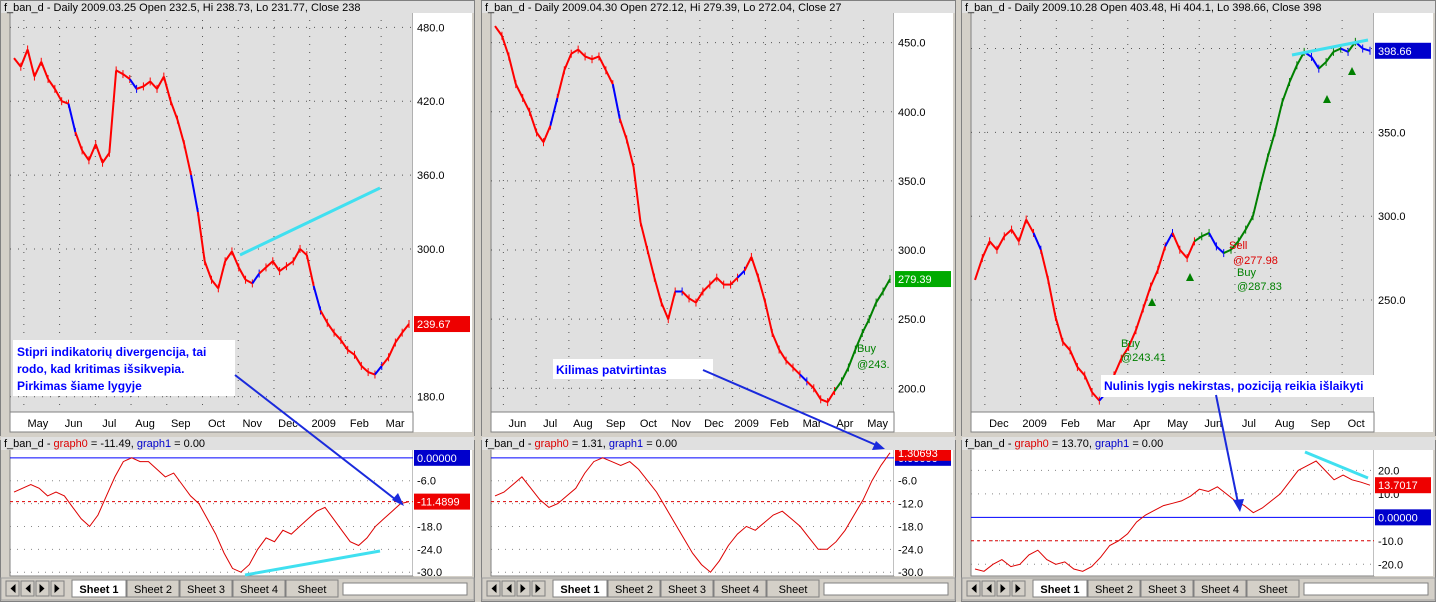 The width and height of the screenshot is (1436, 602). What do you see at coordinates (1238, 246) in the screenshot?
I see `signal-label: Sell` at bounding box center [1238, 246].